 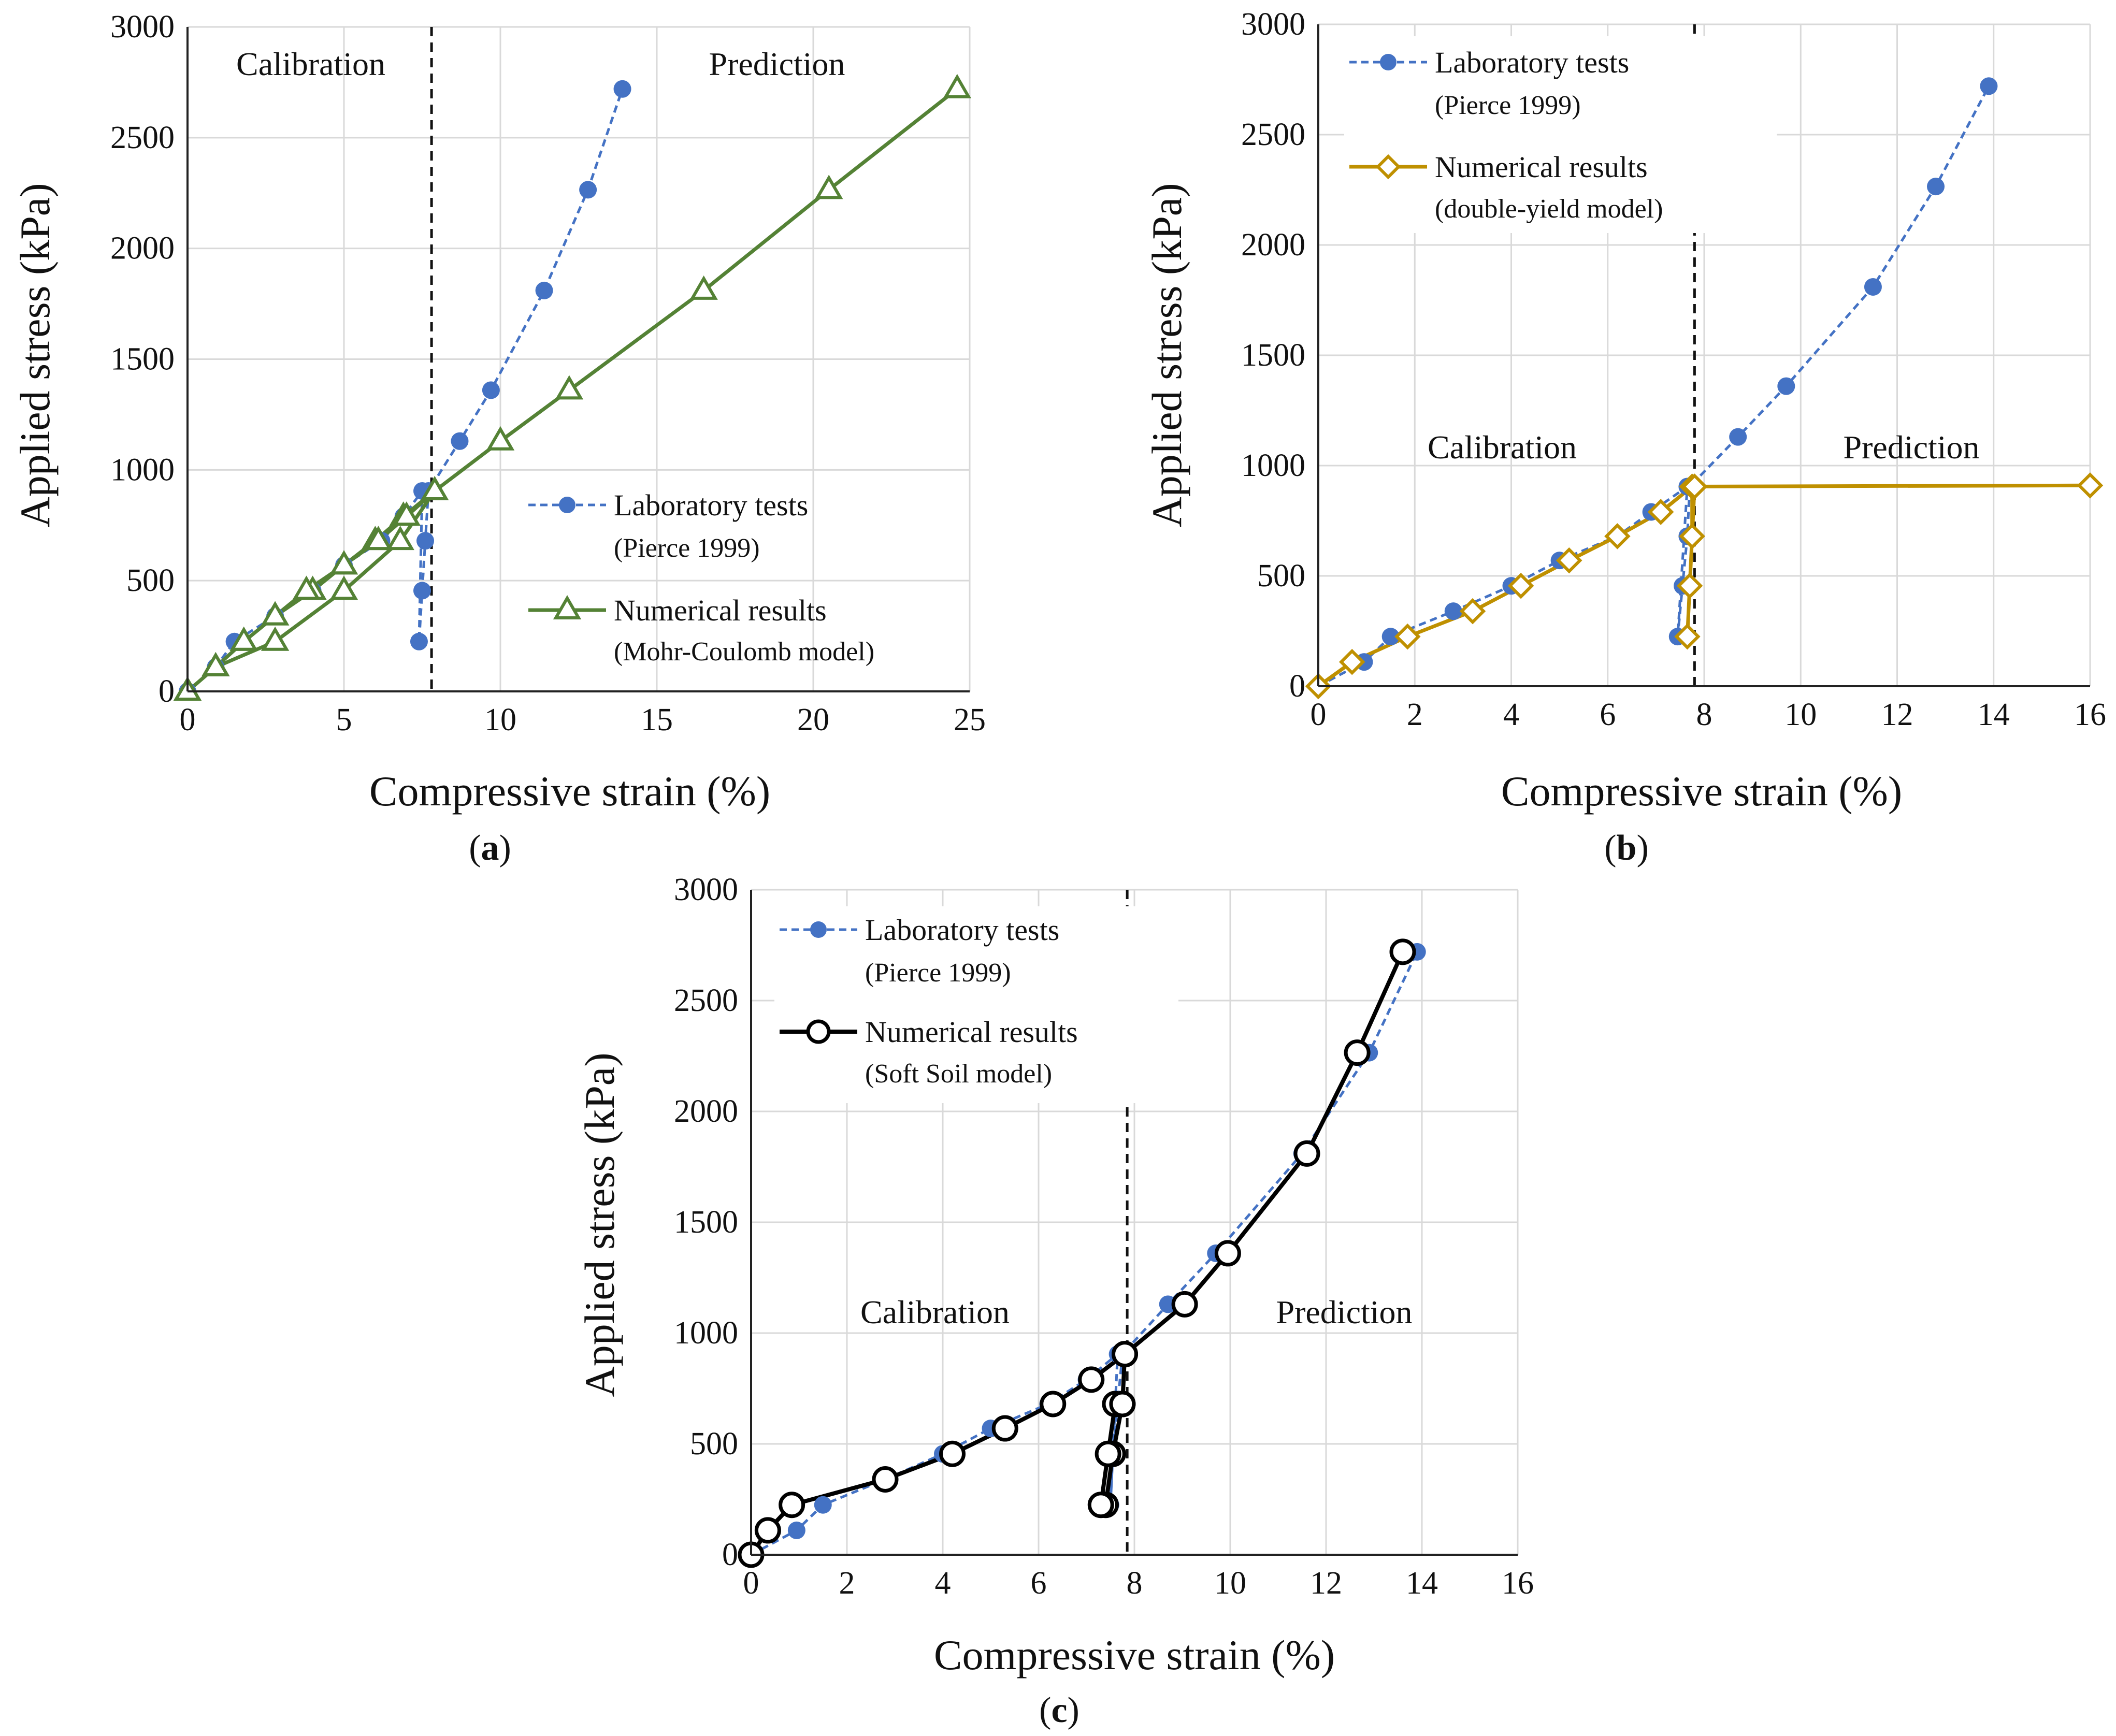 What do you see at coordinates (744, 652) in the screenshot?
I see `legend-sub-model-a: (Mohr-Coulomb model)` at bounding box center [744, 652].